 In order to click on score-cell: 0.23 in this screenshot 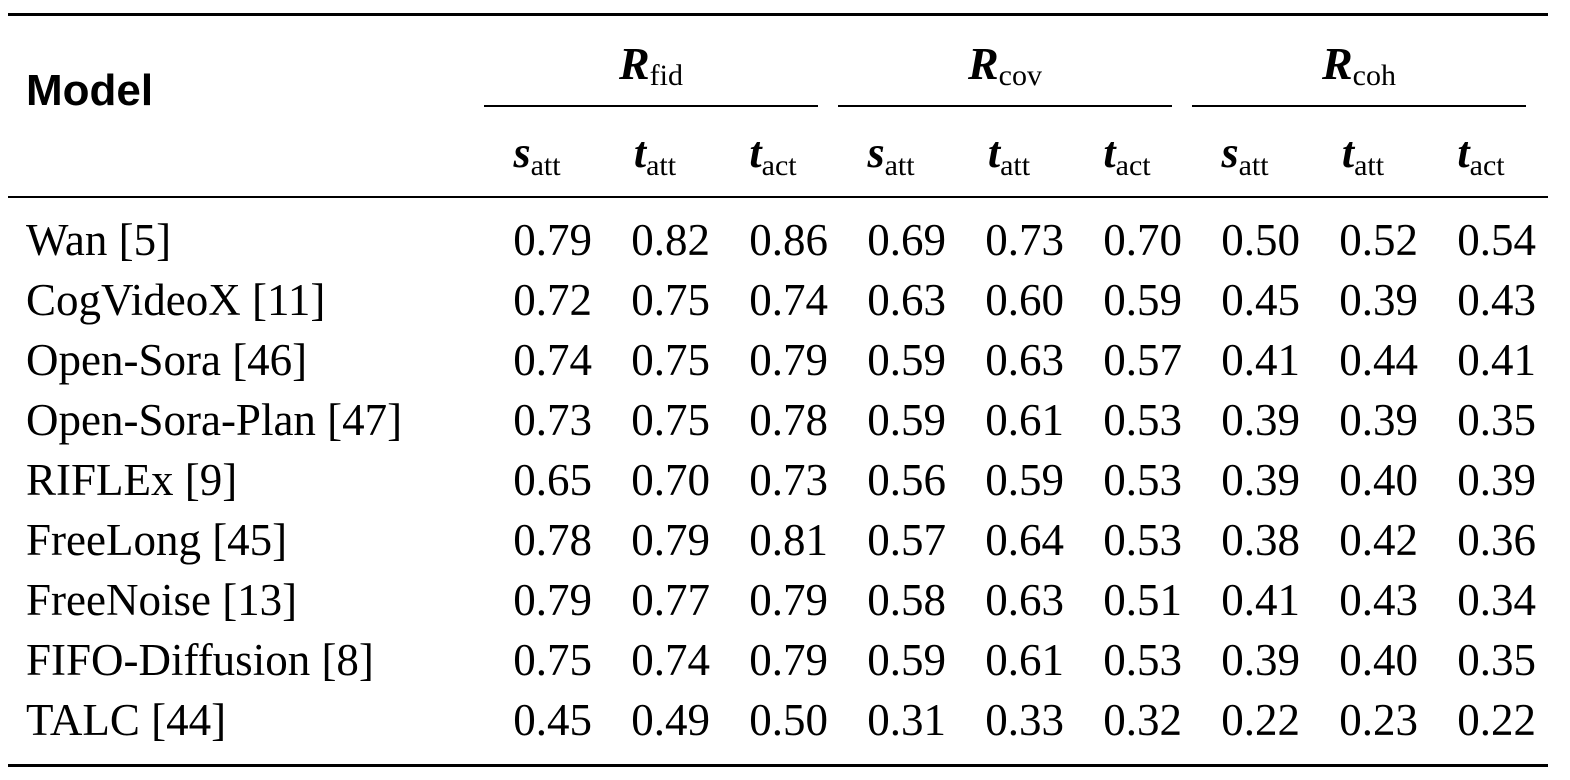, I will do `click(1378, 720)`.